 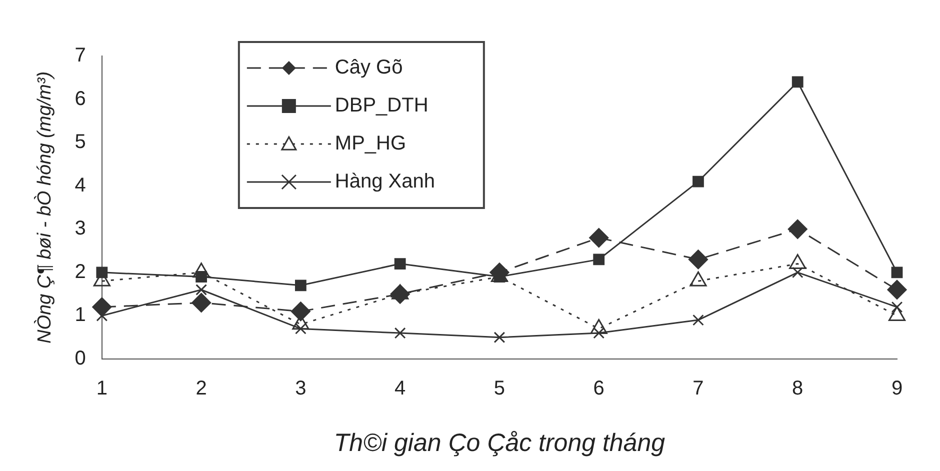 I want to click on x-axis-title: Th©i gian Ço Çåc trong tháng, so click(x=500, y=442).